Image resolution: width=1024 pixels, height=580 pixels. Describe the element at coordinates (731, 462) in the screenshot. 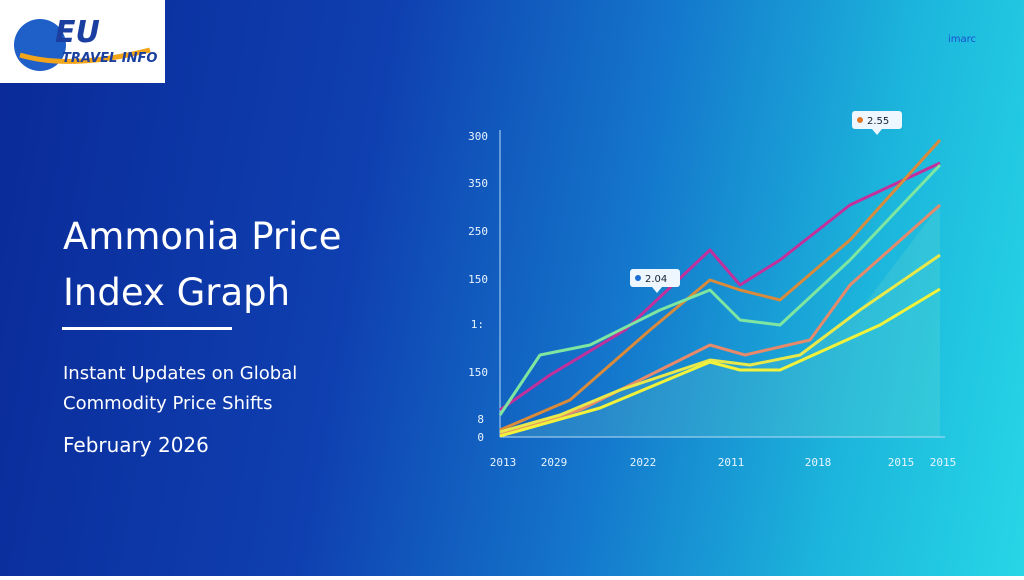

I see `x-label: 2011` at that location.